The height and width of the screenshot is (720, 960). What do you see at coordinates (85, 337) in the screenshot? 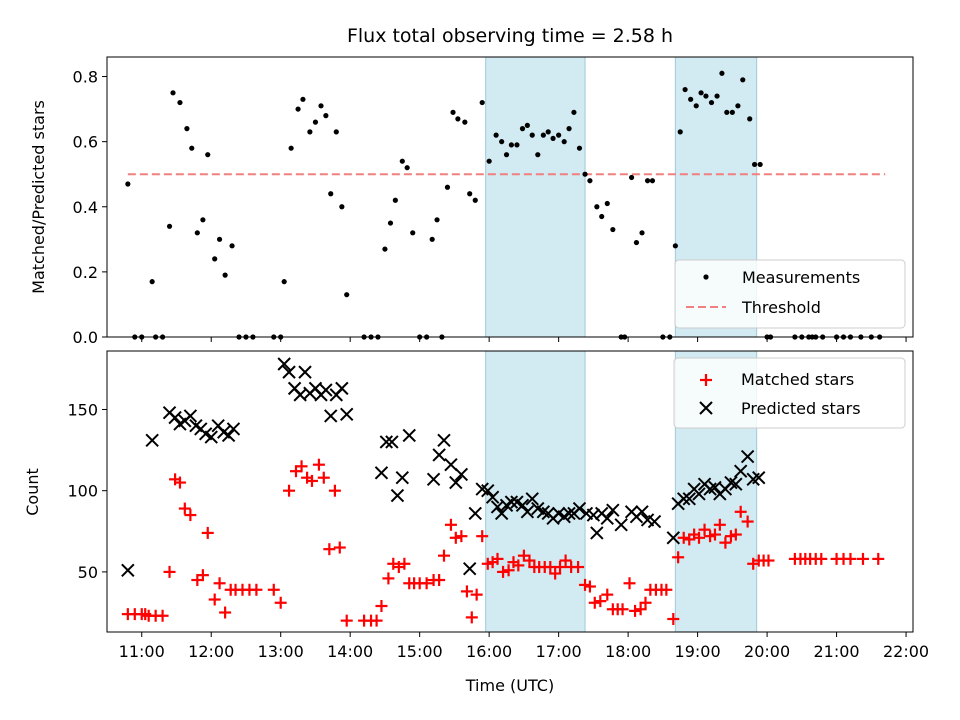
I see `top-ytick-label-0: 0.0` at bounding box center [85, 337].